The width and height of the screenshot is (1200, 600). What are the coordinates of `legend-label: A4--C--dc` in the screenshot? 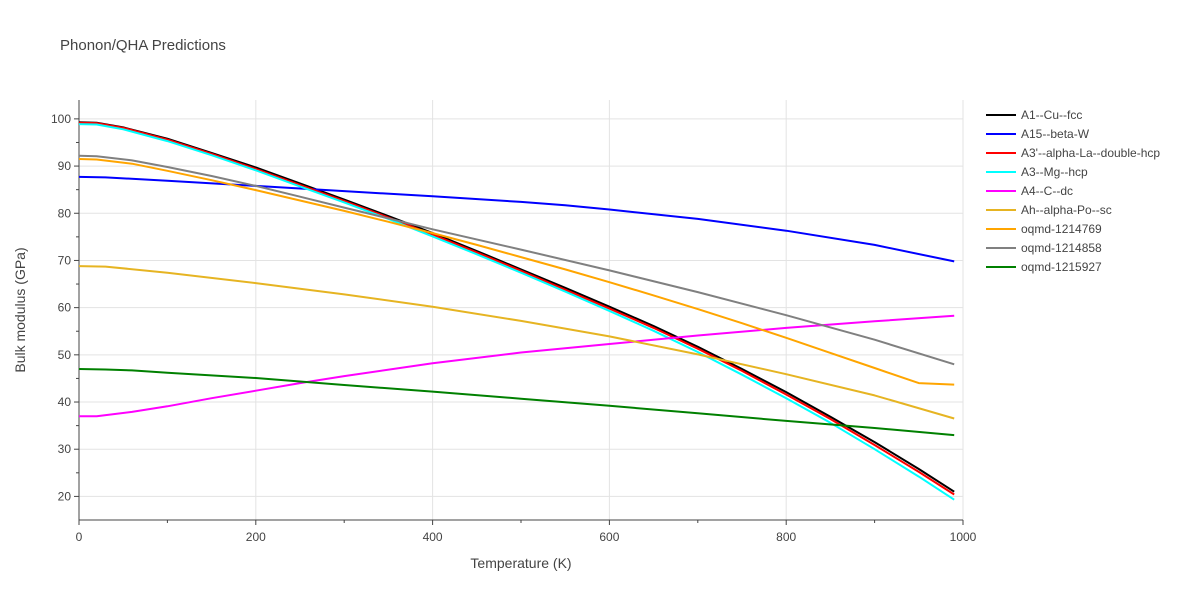 It's located at (1047, 191).